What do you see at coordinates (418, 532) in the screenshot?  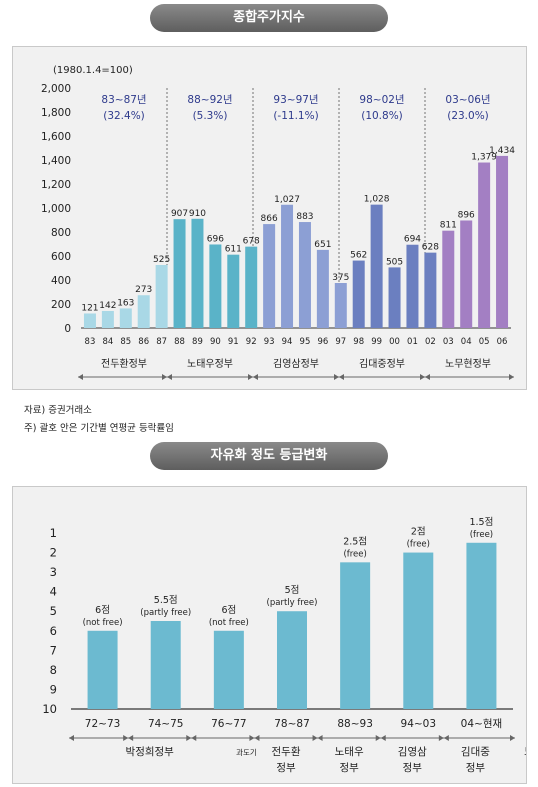 I see `score-label: 2점` at bounding box center [418, 532].